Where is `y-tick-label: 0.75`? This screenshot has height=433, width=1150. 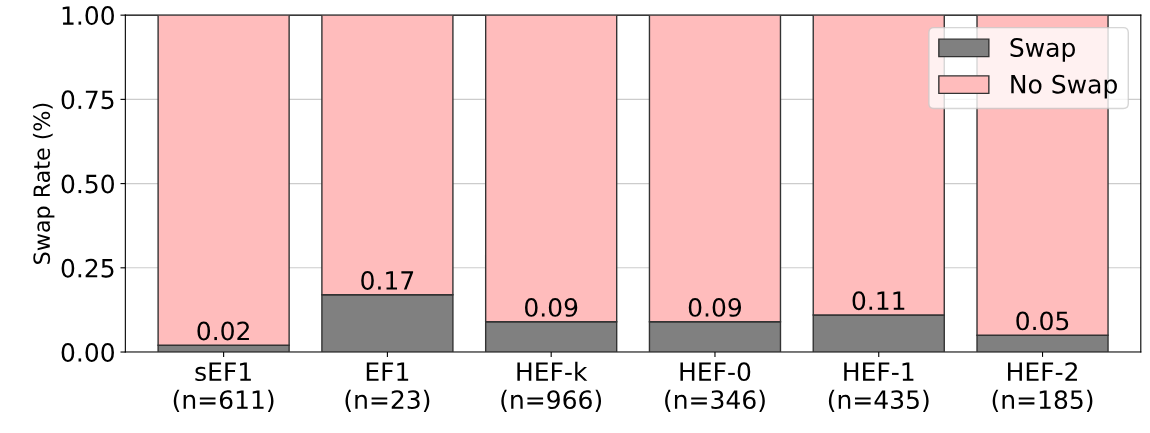
y-tick-label: 0.75 is located at coordinates (87, 100).